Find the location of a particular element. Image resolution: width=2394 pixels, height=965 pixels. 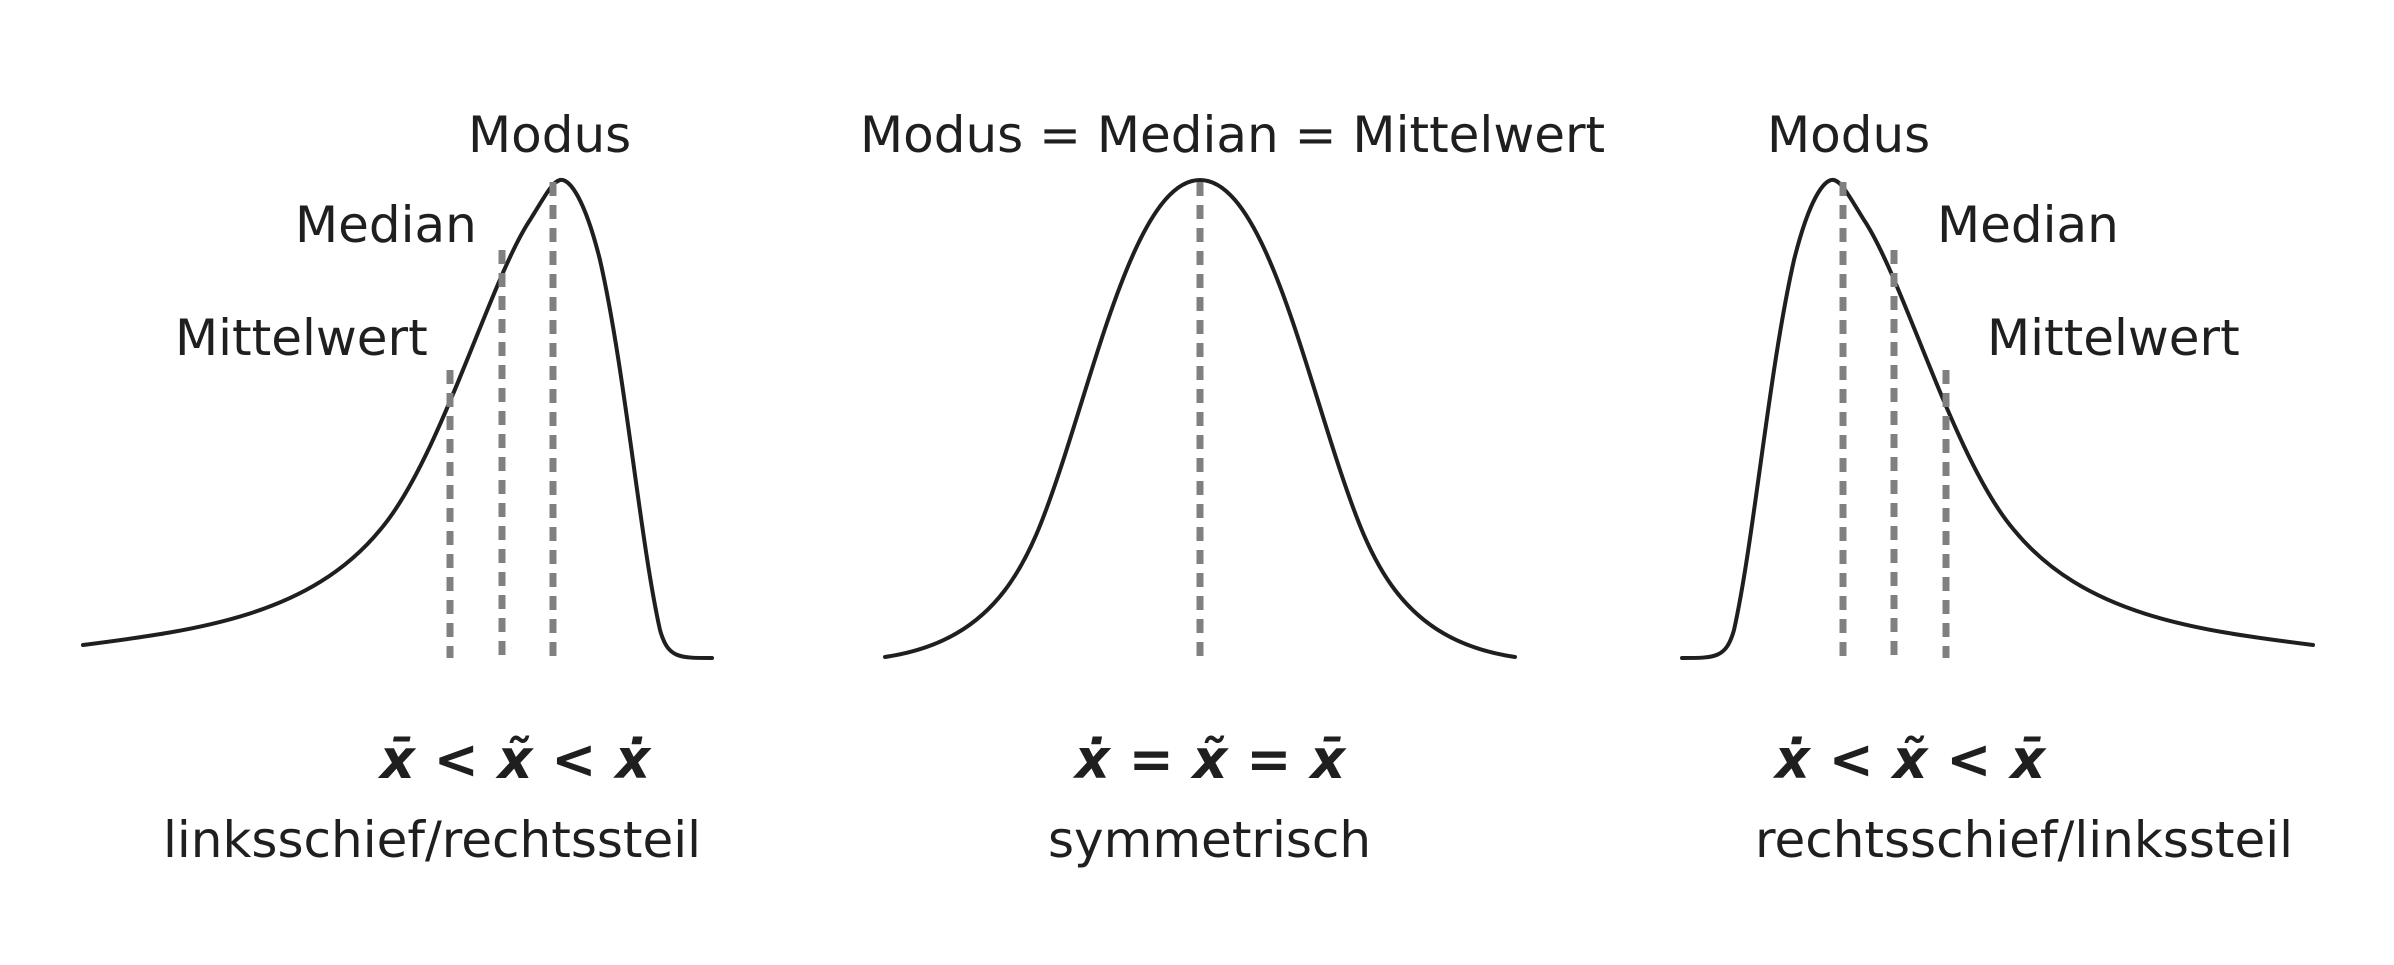

symmetric-curve is located at coordinates (1200, 418).